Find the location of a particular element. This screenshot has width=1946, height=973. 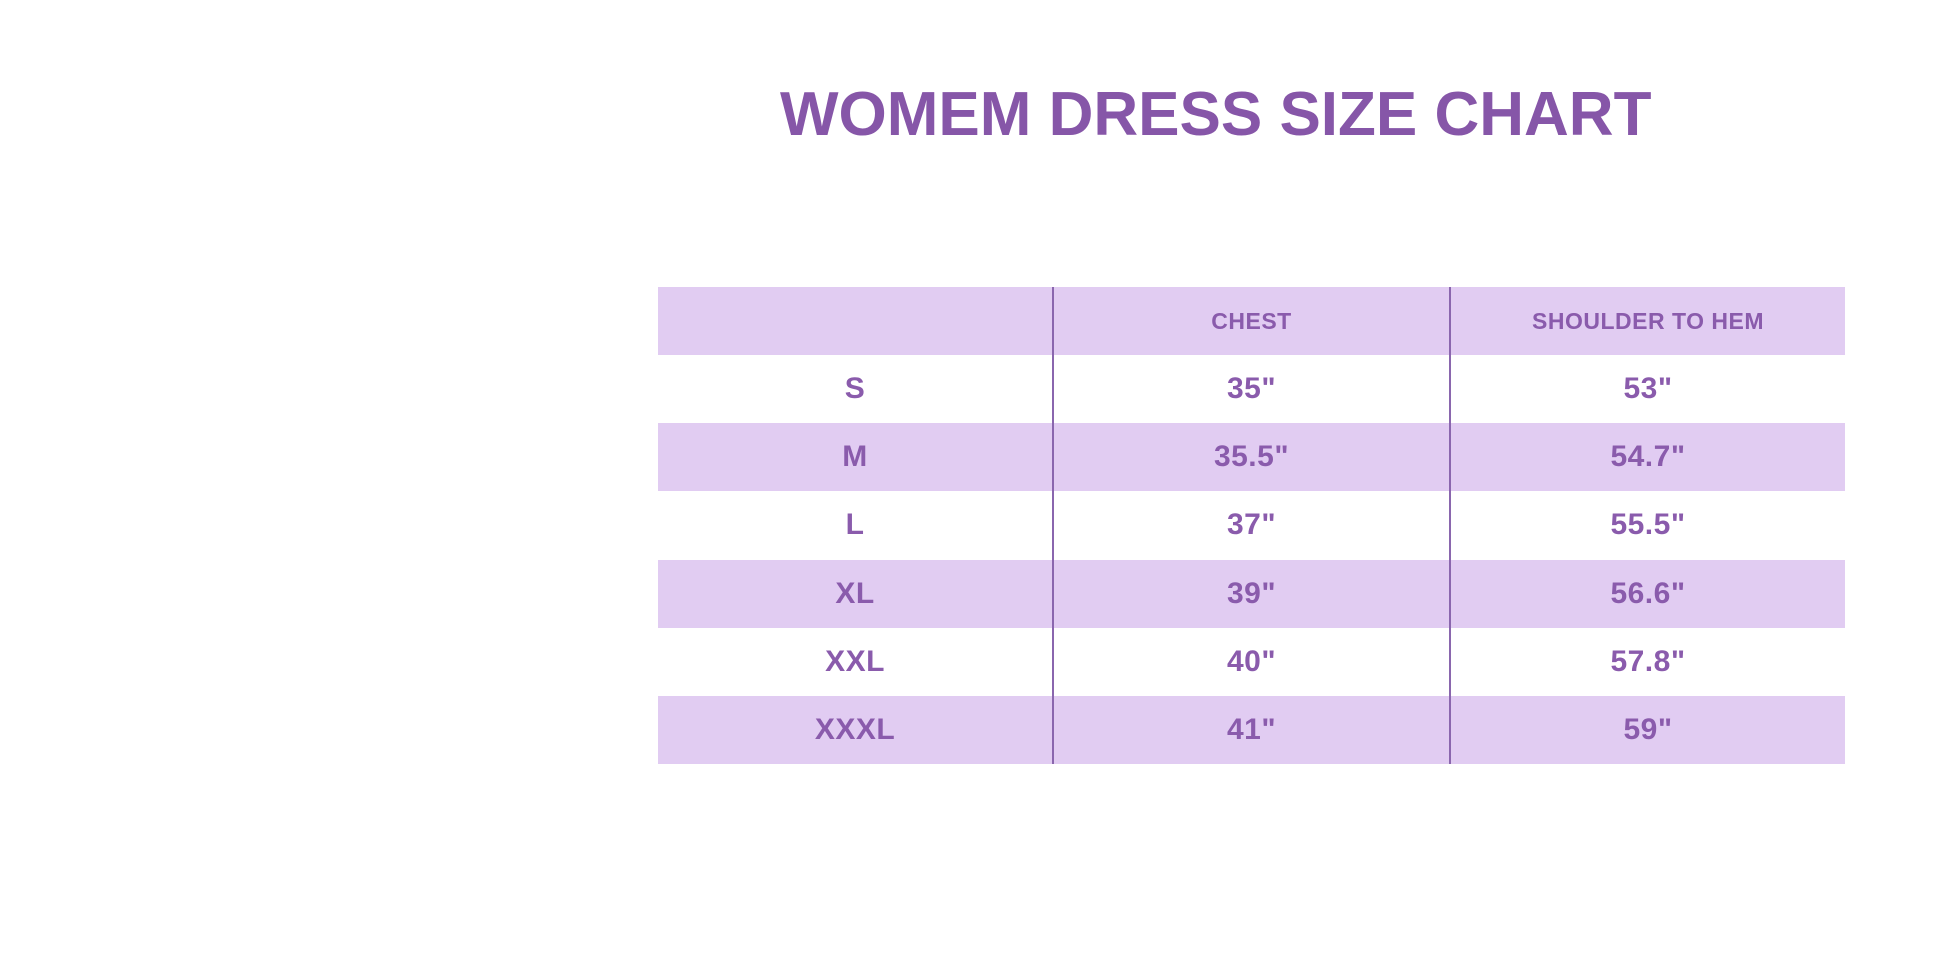

cell-shoulder-to-hem: 56.6" is located at coordinates (1648, 593).